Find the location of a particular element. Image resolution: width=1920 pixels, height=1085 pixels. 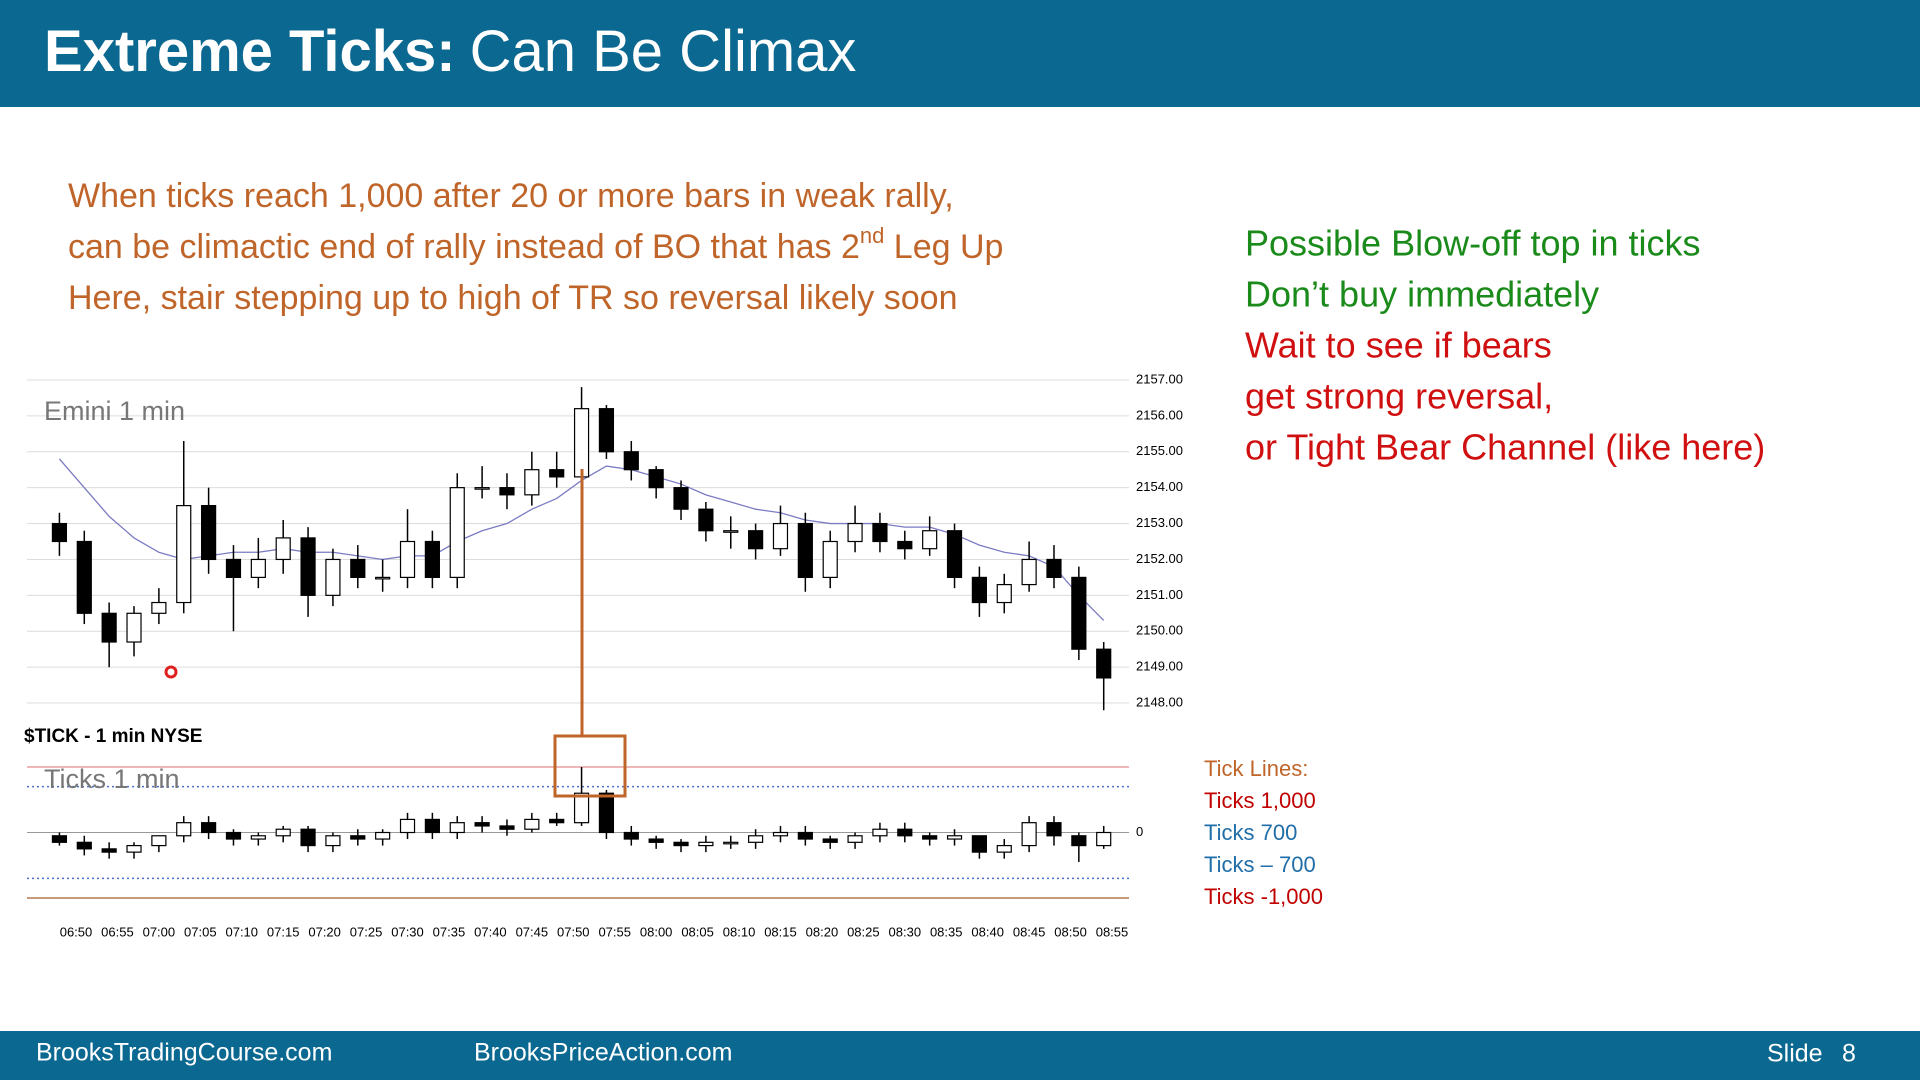

legend-entry: Ticks 1,000 is located at coordinates (1260, 800).